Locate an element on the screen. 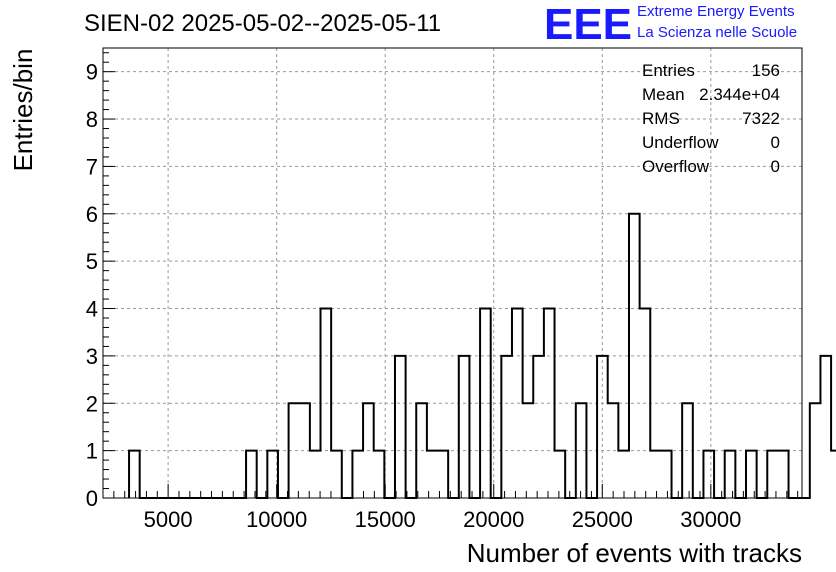  y-tick-label: 0 is located at coordinates (92, 498).